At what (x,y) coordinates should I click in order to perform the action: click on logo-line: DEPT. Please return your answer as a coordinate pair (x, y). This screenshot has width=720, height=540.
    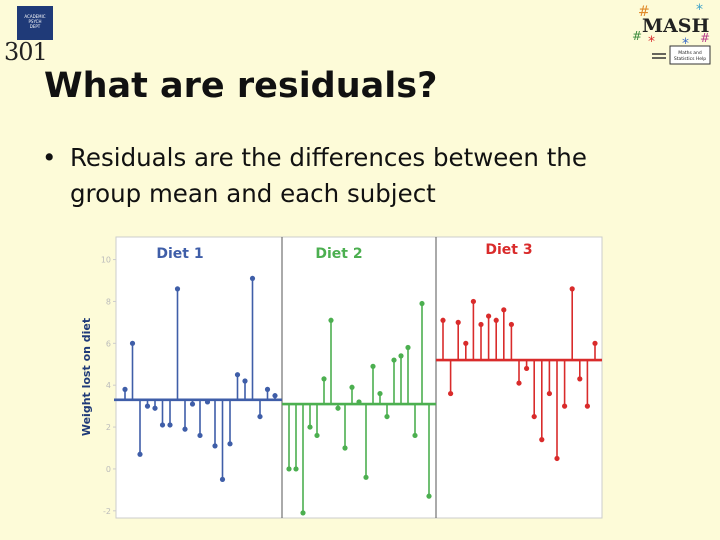
    Looking at the image, I should click on (35, 26).